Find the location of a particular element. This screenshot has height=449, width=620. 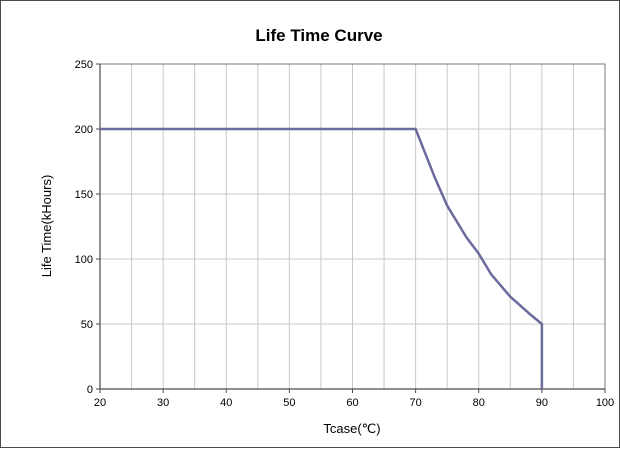

y-tick-label: 0 is located at coordinates (90, 390).